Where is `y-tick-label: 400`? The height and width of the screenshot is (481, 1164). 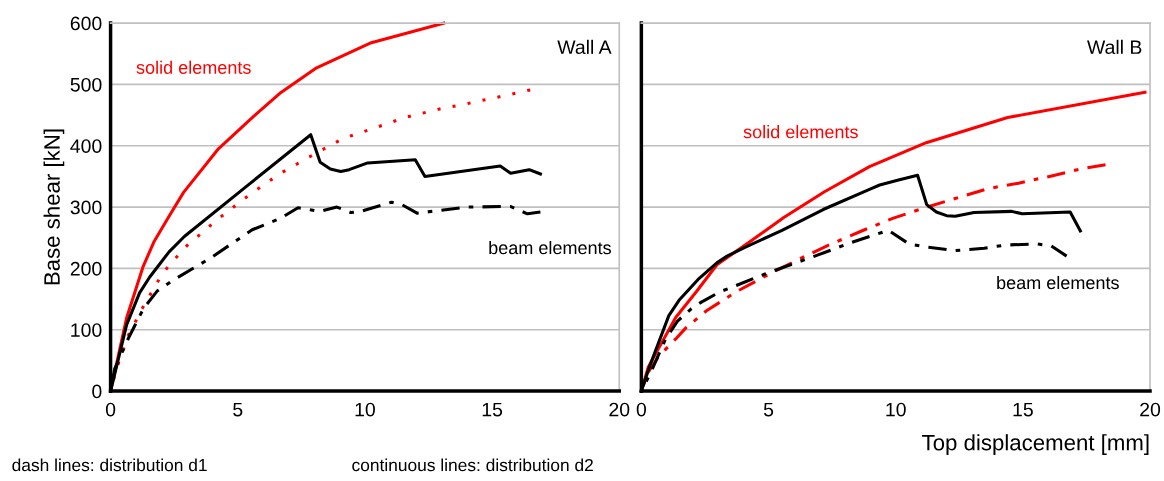 y-tick-label: 400 is located at coordinates (86, 146).